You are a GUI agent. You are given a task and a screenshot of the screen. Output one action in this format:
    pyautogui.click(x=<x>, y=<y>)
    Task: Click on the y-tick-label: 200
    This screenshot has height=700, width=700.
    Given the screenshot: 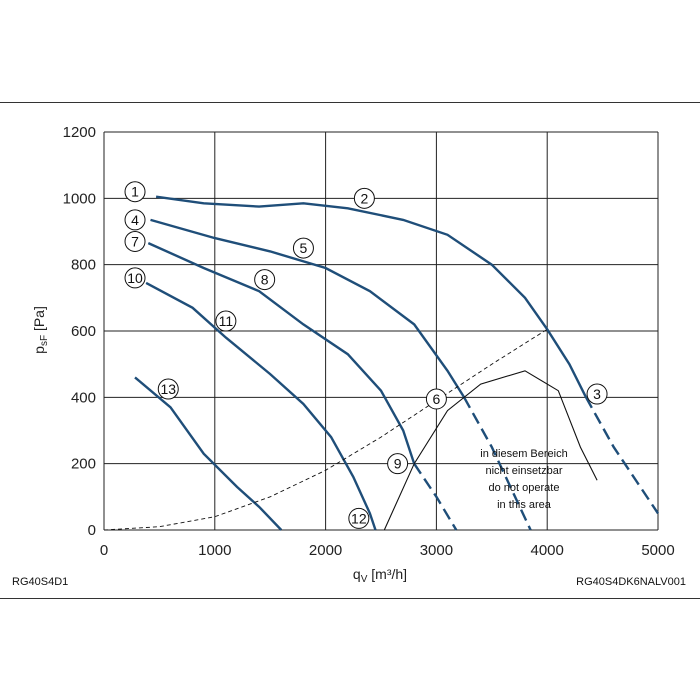 What is the action you would take?
    pyautogui.click(x=83, y=464)
    